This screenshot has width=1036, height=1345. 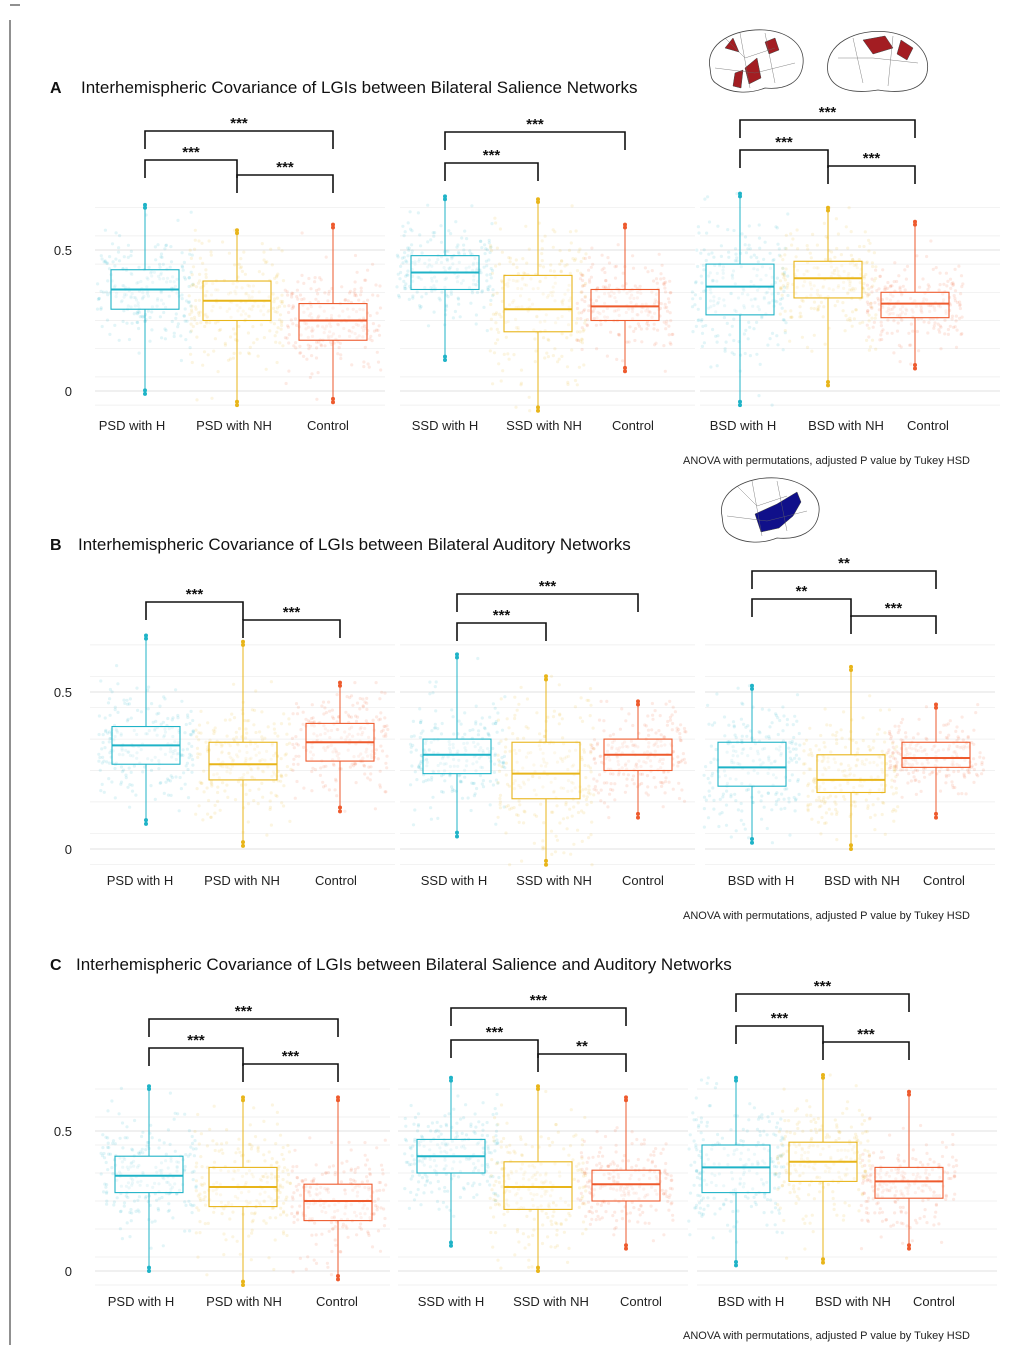 What do you see at coordinates (851, 774) in the screenshot?
I see `box` at bounding box center [851, 774].